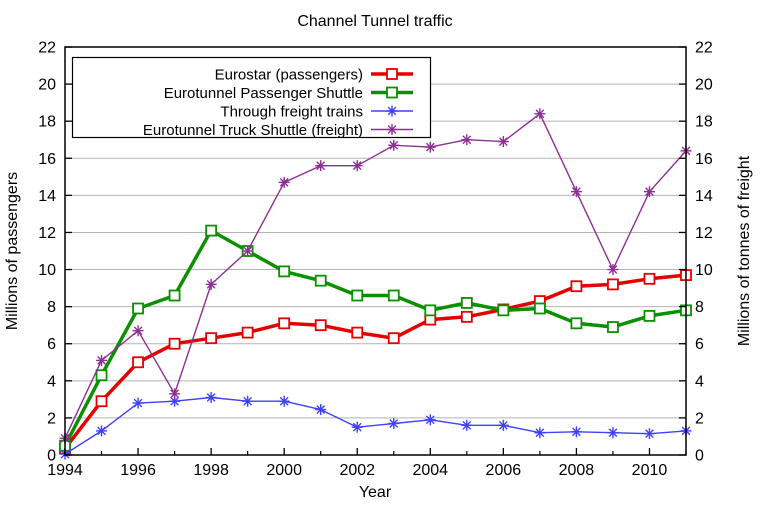 This screenshot has height=512, width=768. Describe the element at coordinates (704, 48) in the screenshot. I see `y-right-tick-label: 22` at that location.